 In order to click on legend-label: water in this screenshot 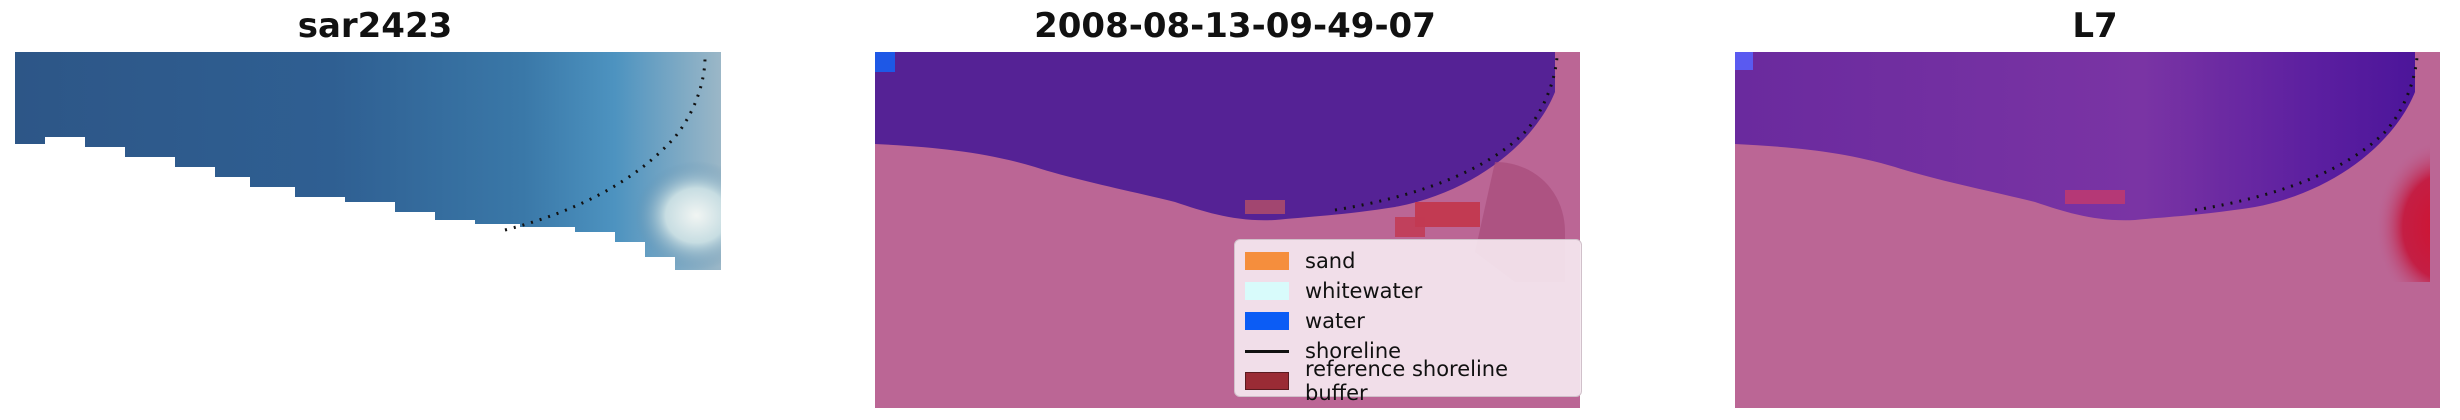, I will do `click(1335, 321)`.